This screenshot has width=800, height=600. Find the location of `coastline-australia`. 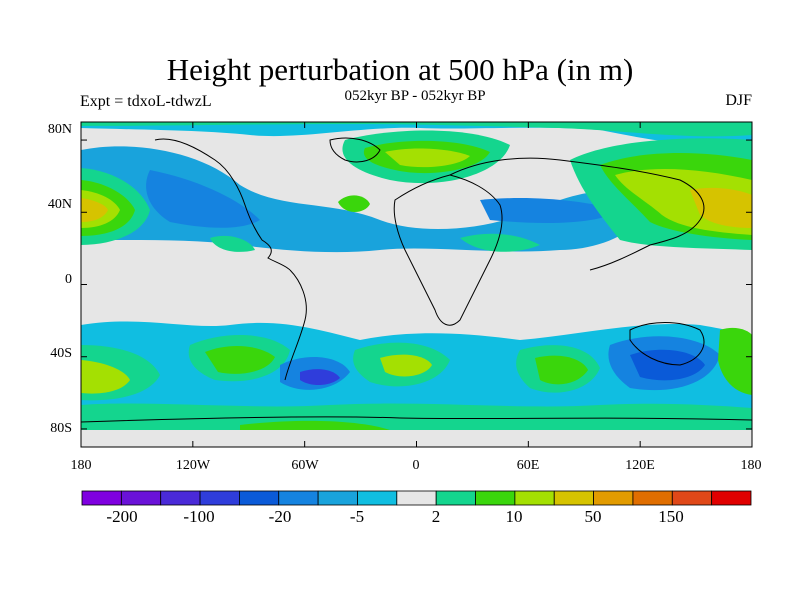

coastline-australia is located at coordinates (667, 344).